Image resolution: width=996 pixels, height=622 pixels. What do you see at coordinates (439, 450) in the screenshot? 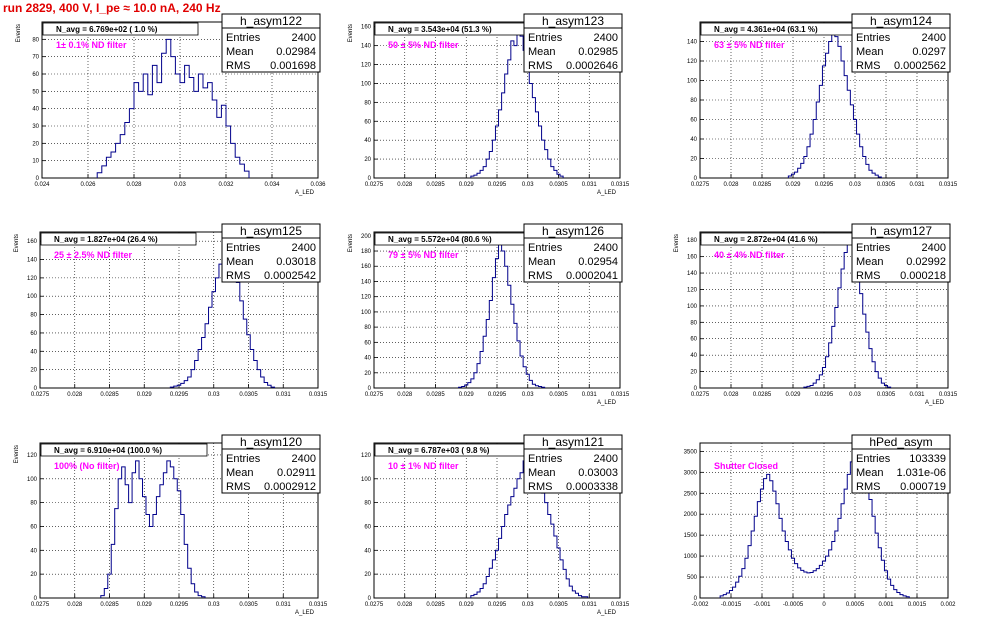
I see `navg-label: N_avg = 6.787e+03 ( 9.8 %)` at bounding box center [439, 450].